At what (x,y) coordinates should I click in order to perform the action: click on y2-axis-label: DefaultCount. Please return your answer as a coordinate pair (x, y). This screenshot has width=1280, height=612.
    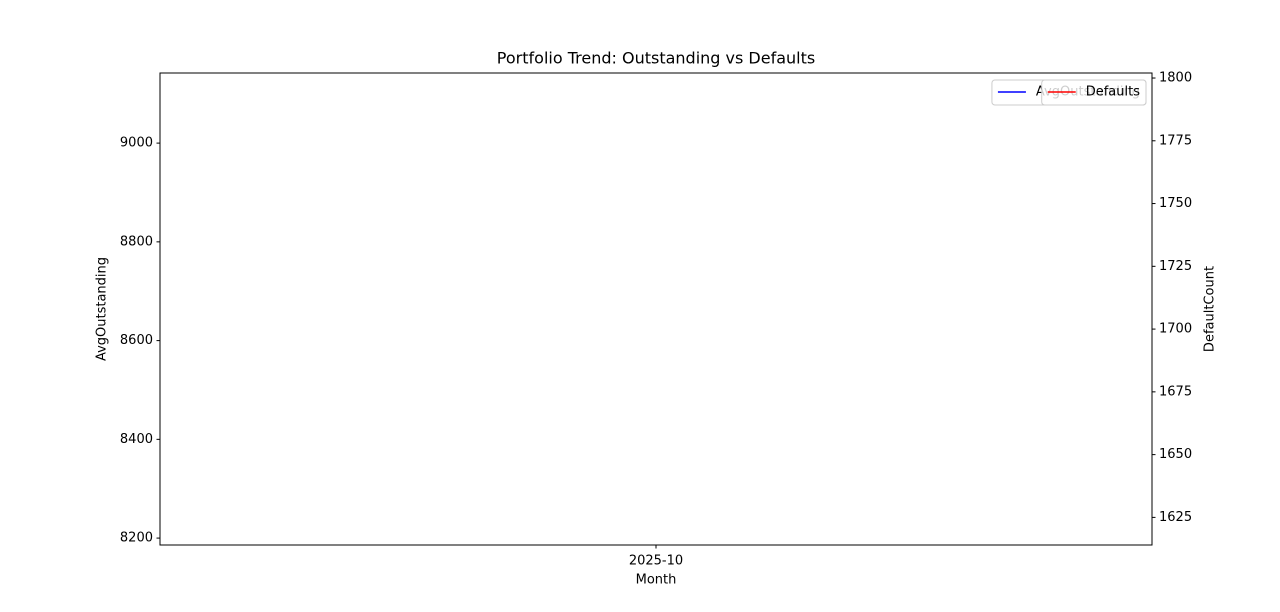
    Looking at the image, I should click on (1210, 309).